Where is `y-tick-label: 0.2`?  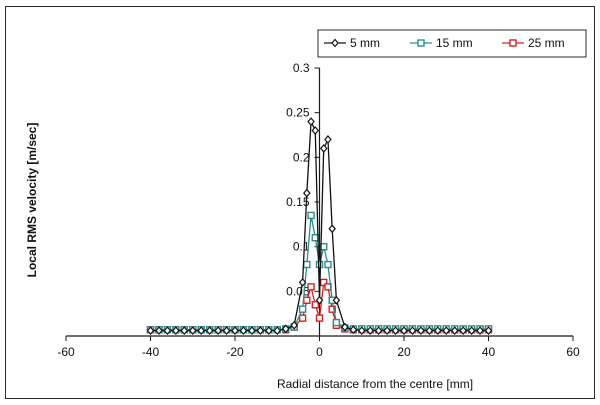 y-tick-label: 0.2 is located at coordinates (301, 157).